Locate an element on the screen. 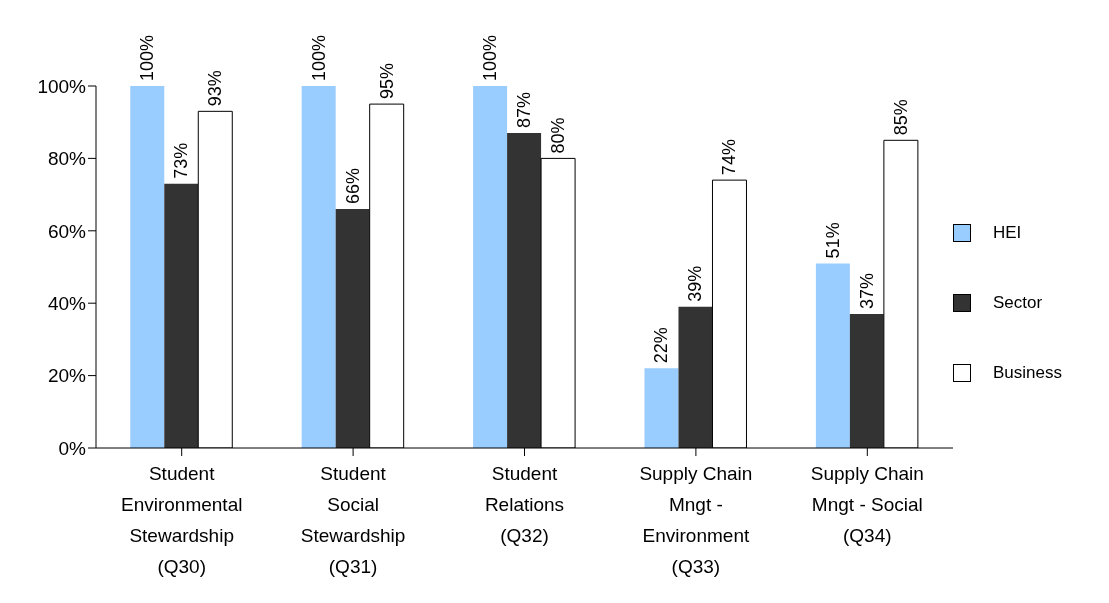  y-tick-label: 20% is located at coordinates (67, 376).